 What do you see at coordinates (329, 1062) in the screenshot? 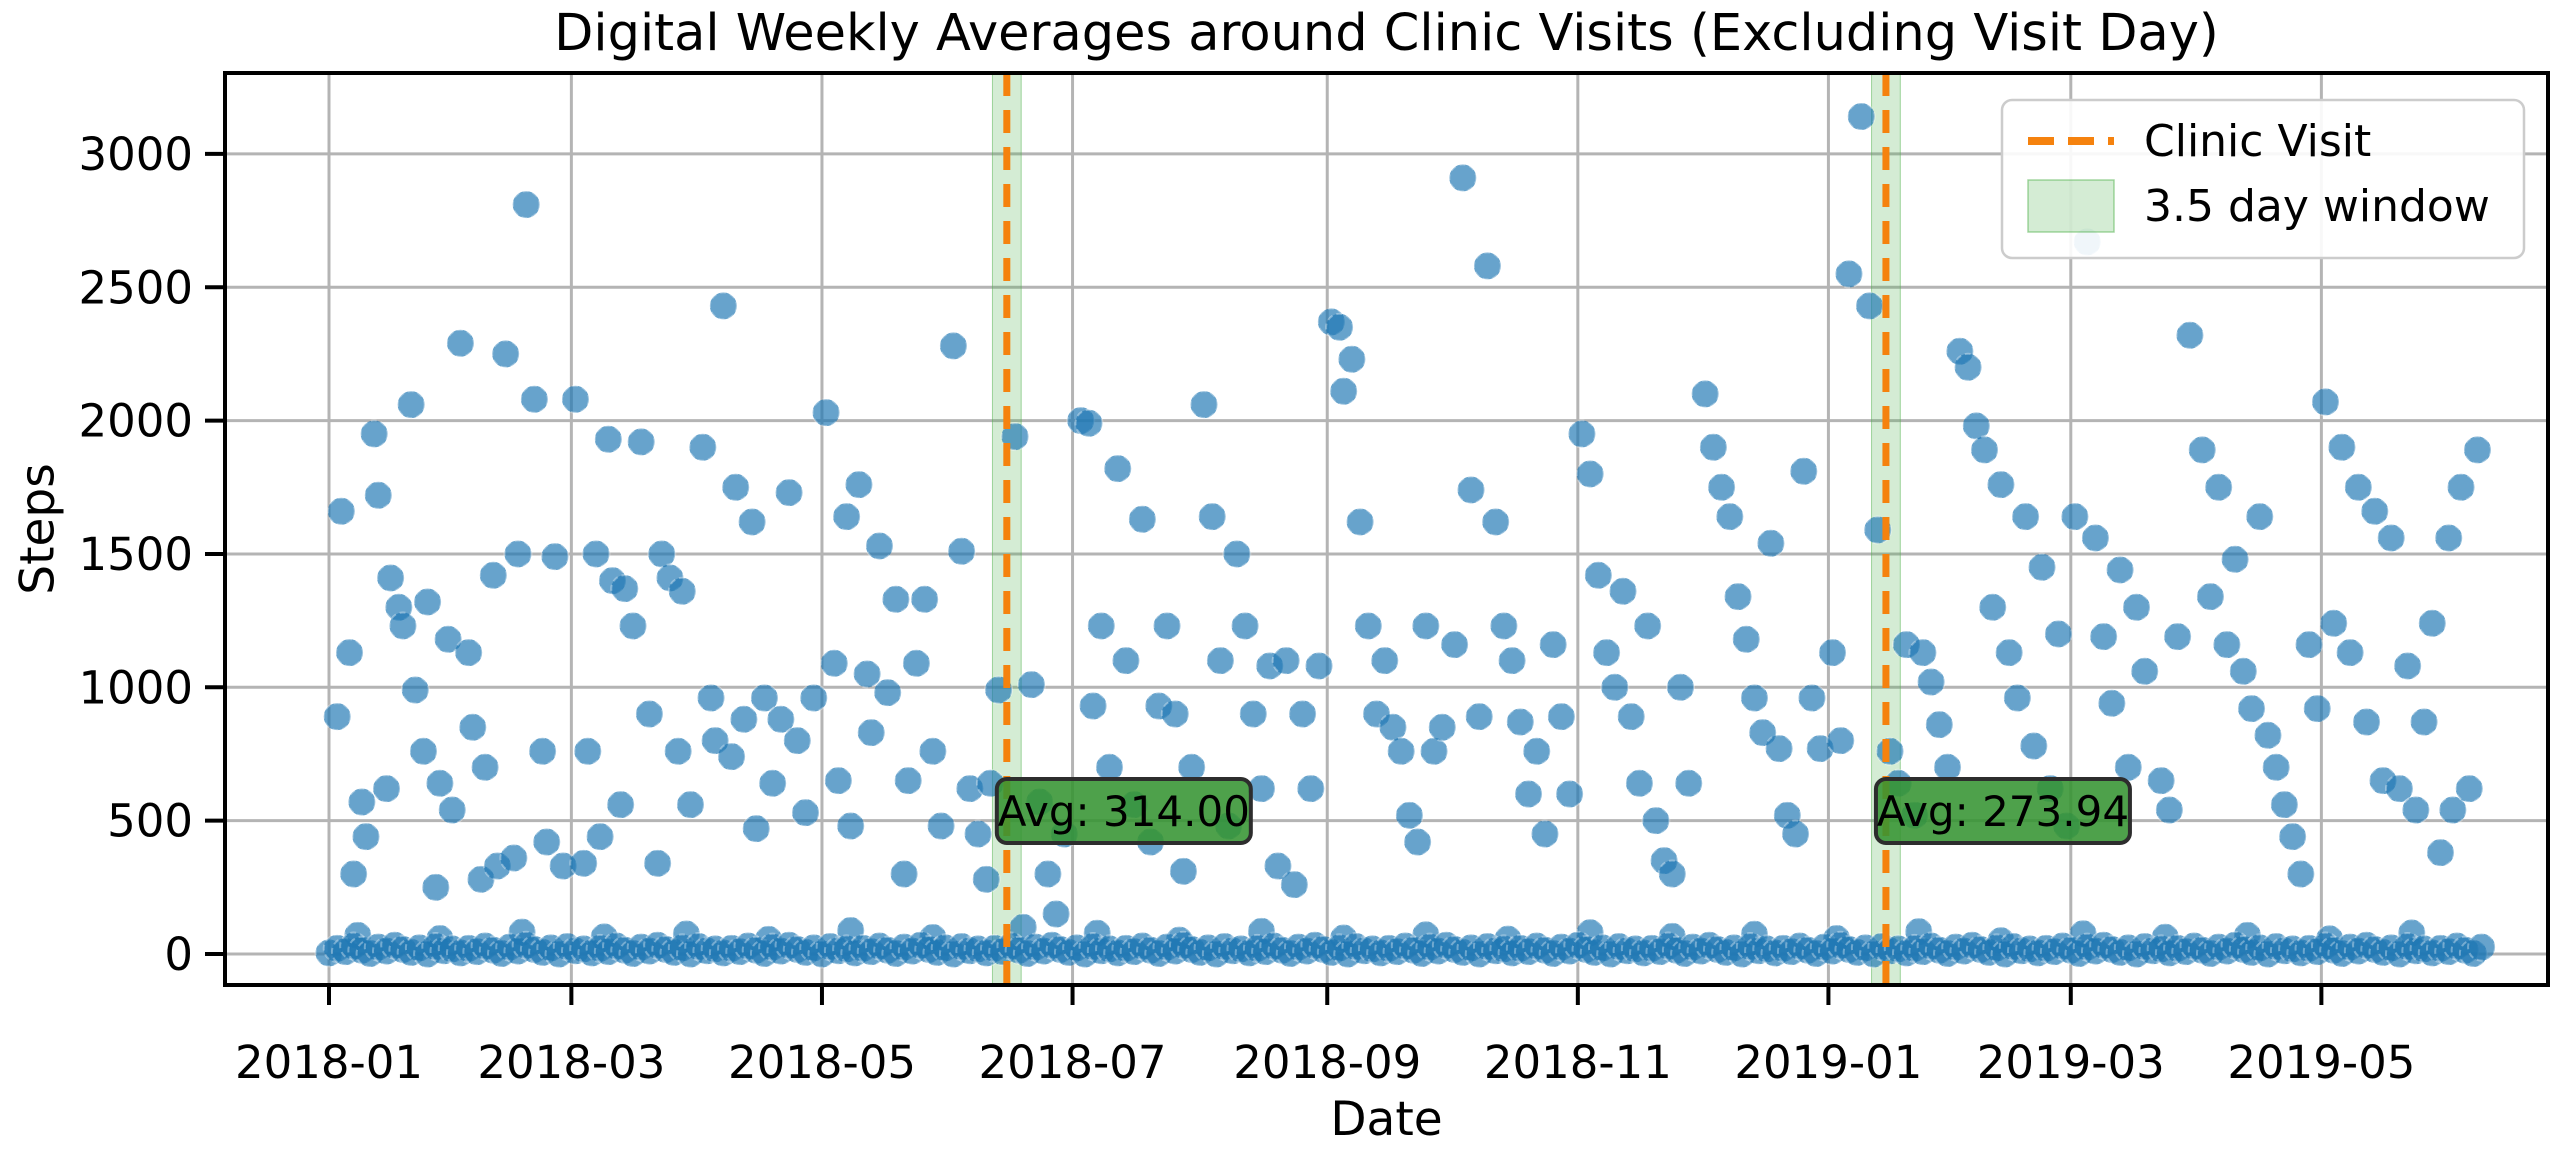
I see `x-tick-label: 2018-01` at bounding box center [329, 1062].